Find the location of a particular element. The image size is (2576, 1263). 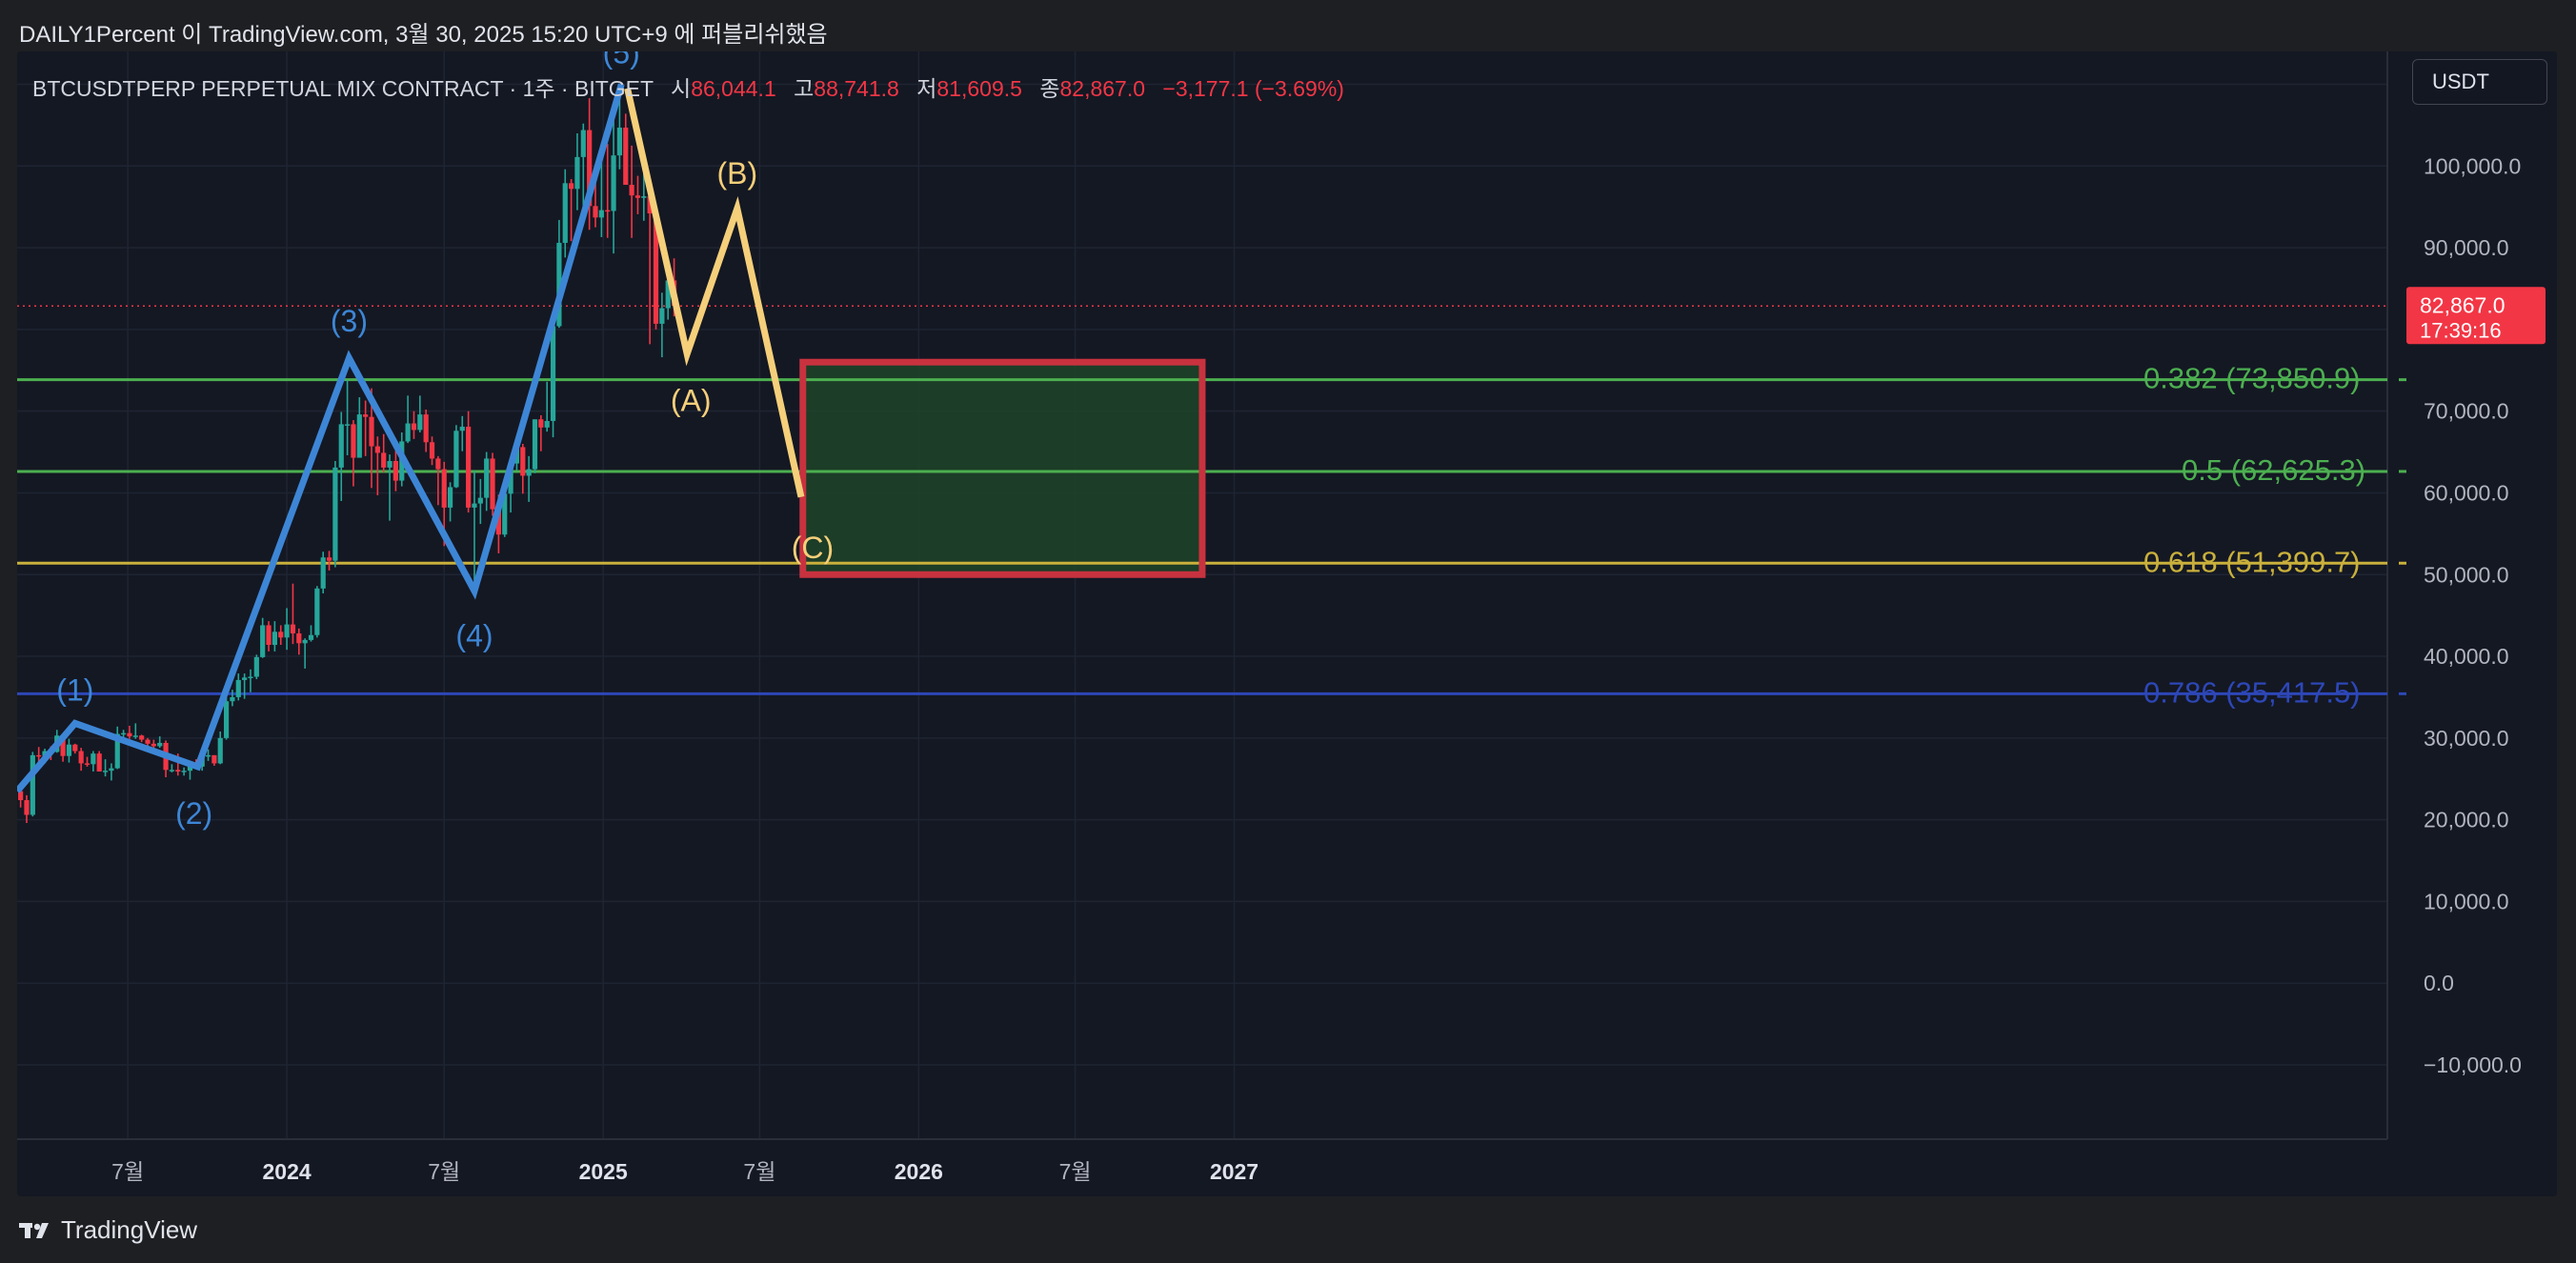

y-tick-label: 10,000.0 is located at coordinates (2467, 901).